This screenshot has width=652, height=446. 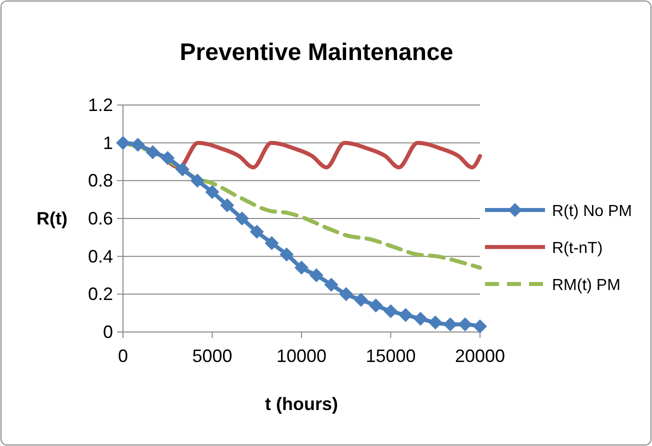 What do you see at coordinates (100, 218) in the screenshot?
I see `y-tick-label: 0.6` at bounding box center [100, 218].